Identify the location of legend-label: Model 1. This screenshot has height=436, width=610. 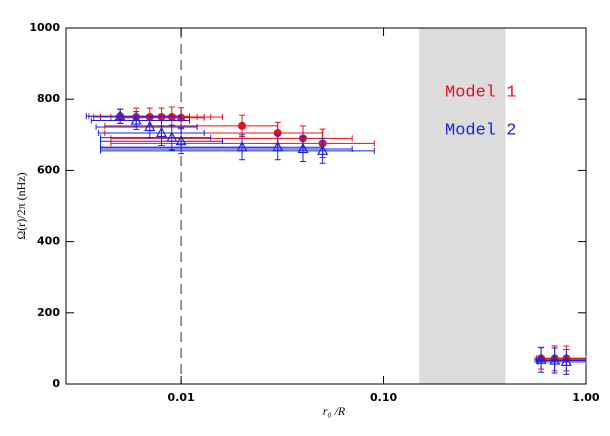
(480, 92).